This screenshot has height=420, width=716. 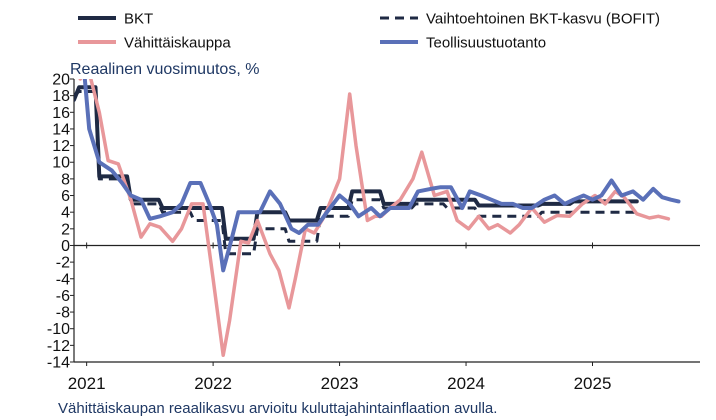 What do you see at coordinates (58, 329) in the screenshot?
I see `y-tick-label: -10` at bounding box center [58, 329].